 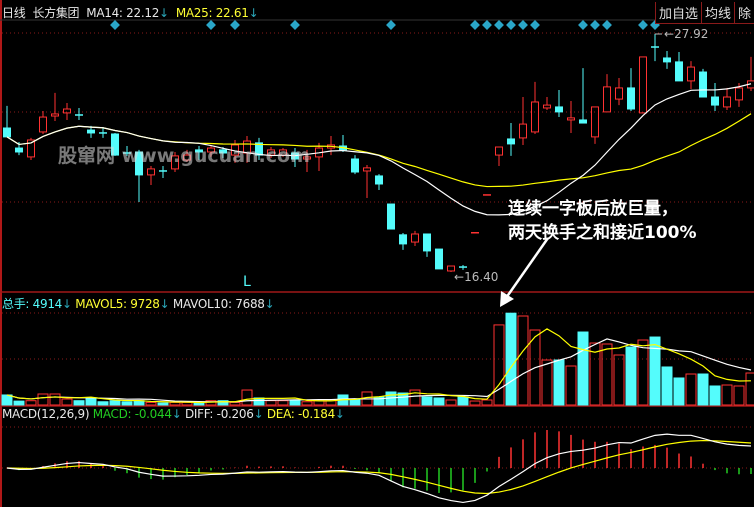 I want to click on mavol5-line, so click(x=379, y=366).